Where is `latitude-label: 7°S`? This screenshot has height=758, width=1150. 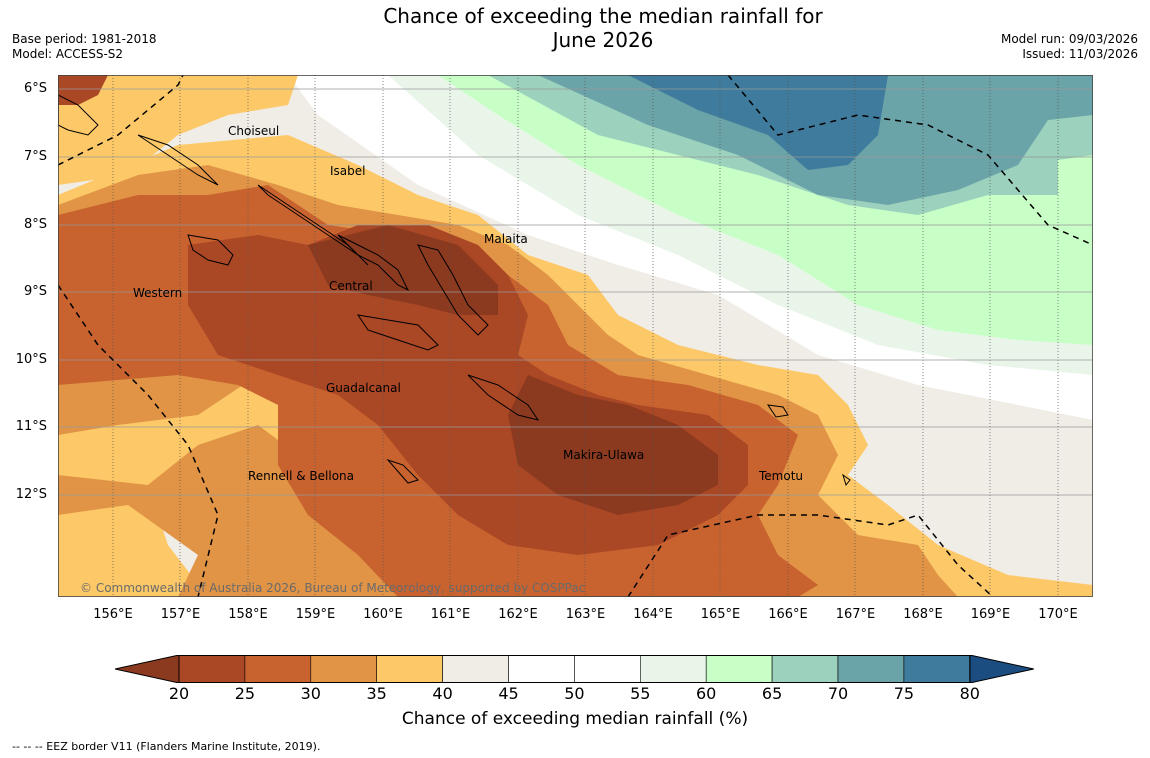 latitude-label: 7°S is located at coordinates (35, 156).